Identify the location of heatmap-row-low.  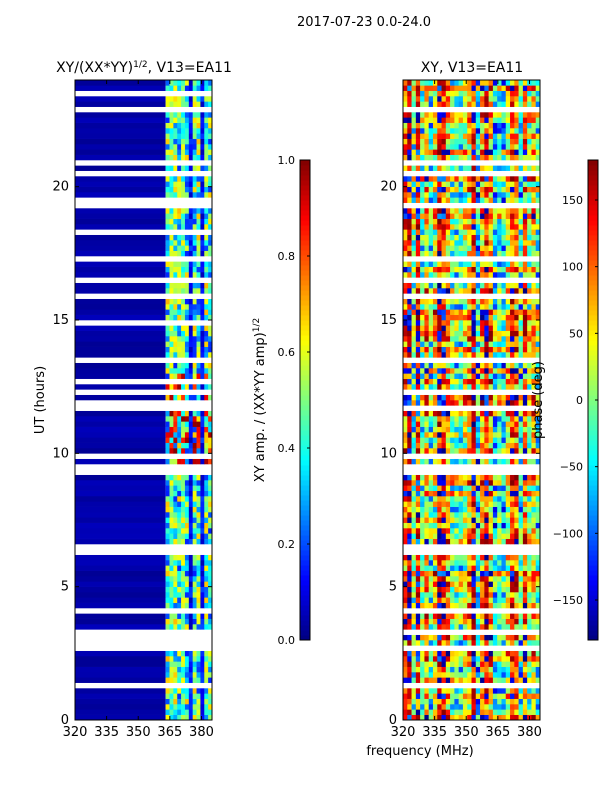
(120, 536).